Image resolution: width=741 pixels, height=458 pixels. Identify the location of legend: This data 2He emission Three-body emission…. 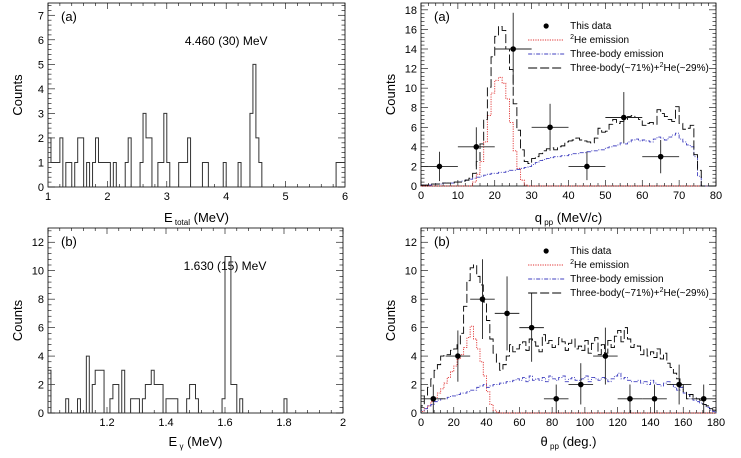
(618, 272).